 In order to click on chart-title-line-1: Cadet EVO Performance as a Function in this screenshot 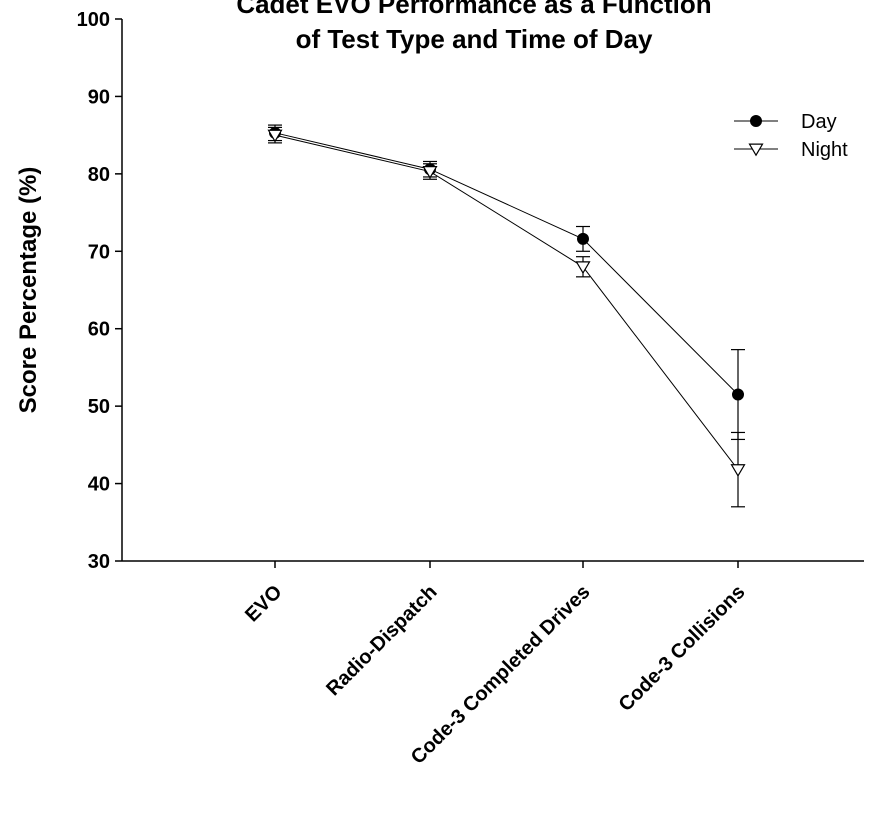, I will do `click(473, 9)`.